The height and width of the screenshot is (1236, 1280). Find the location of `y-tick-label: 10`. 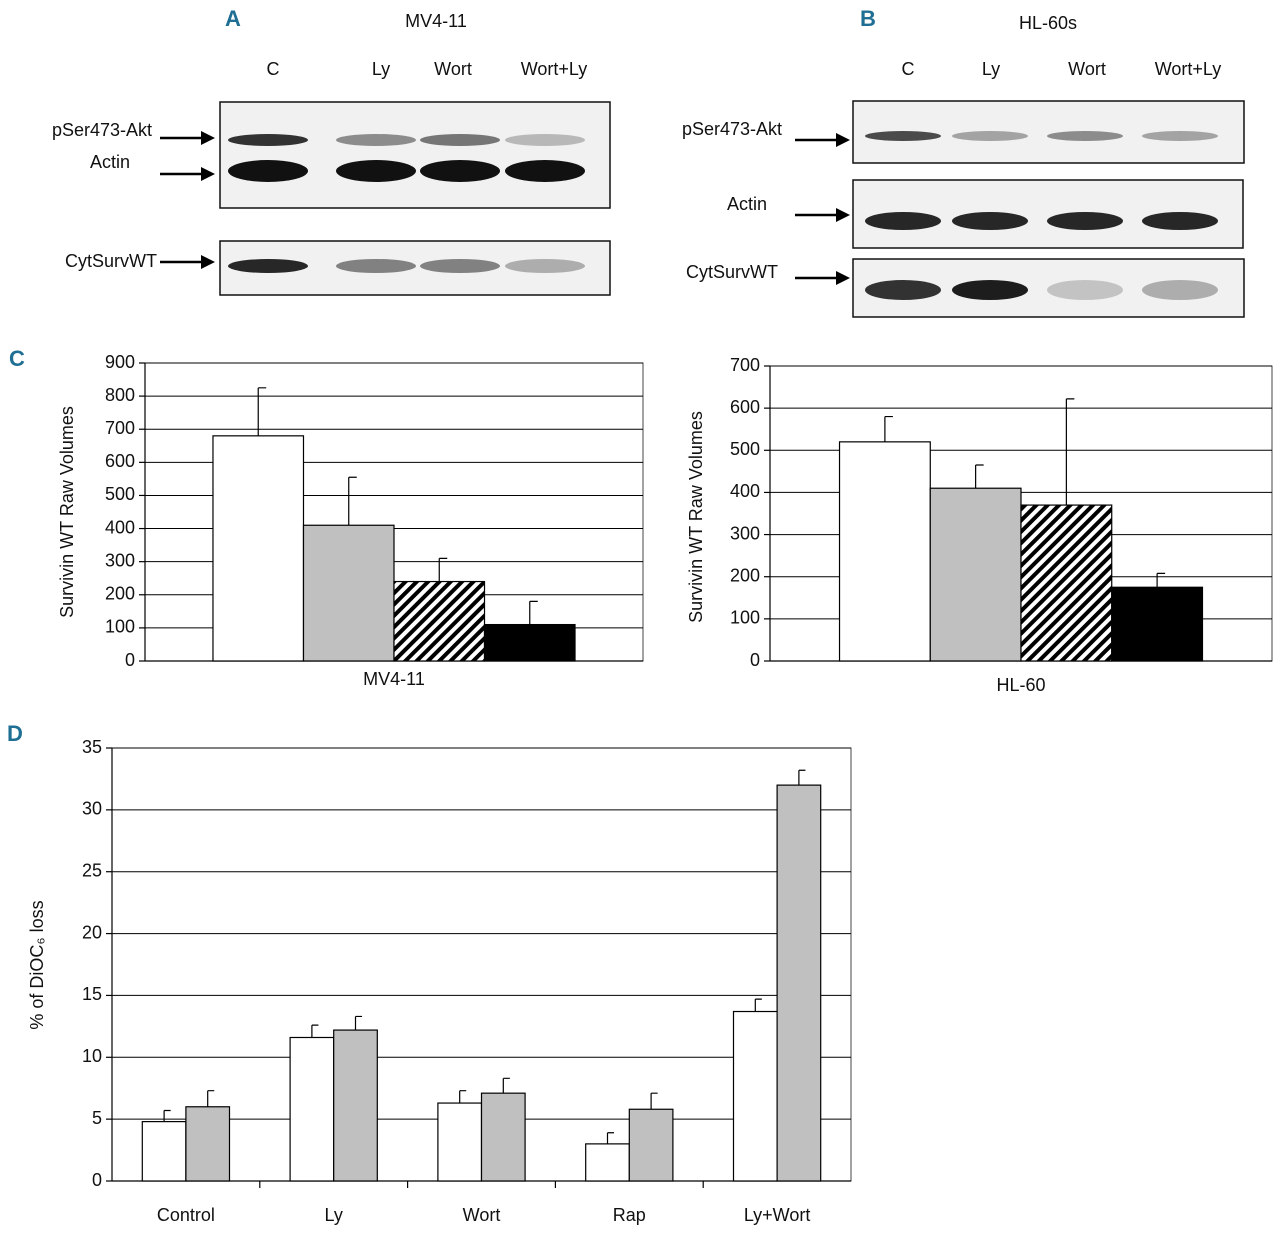

y-tick-label: 10 is located at coordinates (92, 1056).